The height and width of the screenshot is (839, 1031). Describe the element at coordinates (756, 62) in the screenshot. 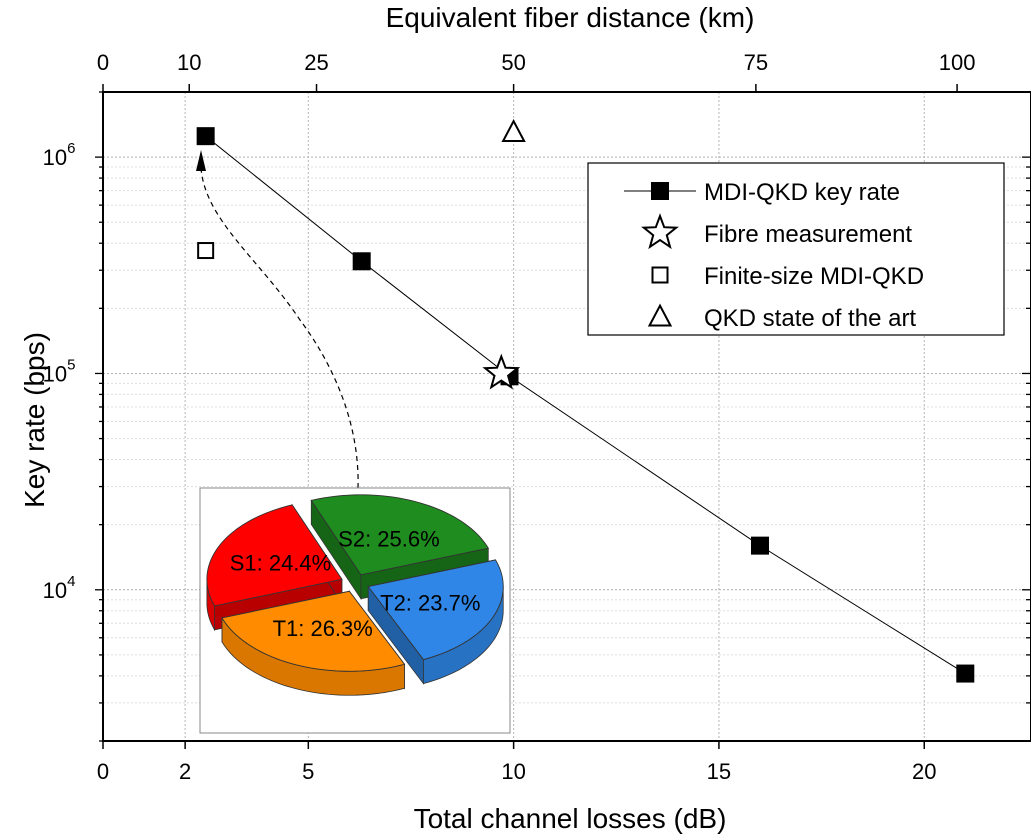

I see `top-x-tick-label: 75` at that location.